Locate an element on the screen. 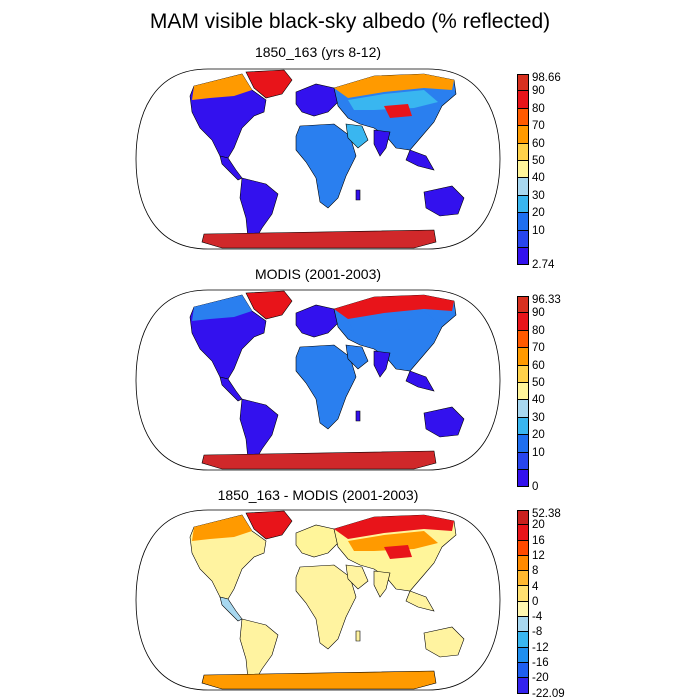  colorbar-tick-label: -20 is located at coordinates (540, 678).